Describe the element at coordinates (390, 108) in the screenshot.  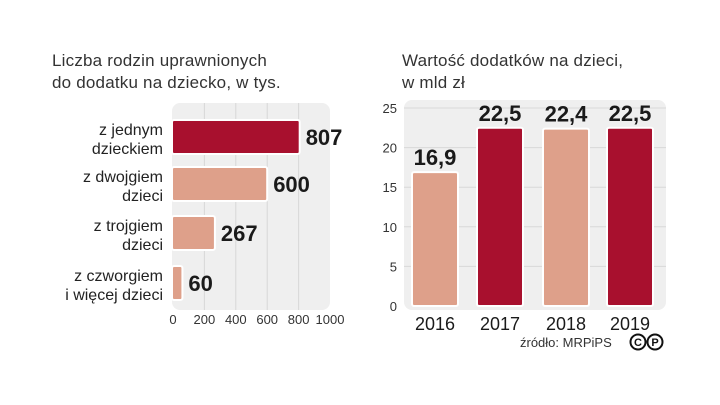
I see `right-y-tick-label: 25` at that location.